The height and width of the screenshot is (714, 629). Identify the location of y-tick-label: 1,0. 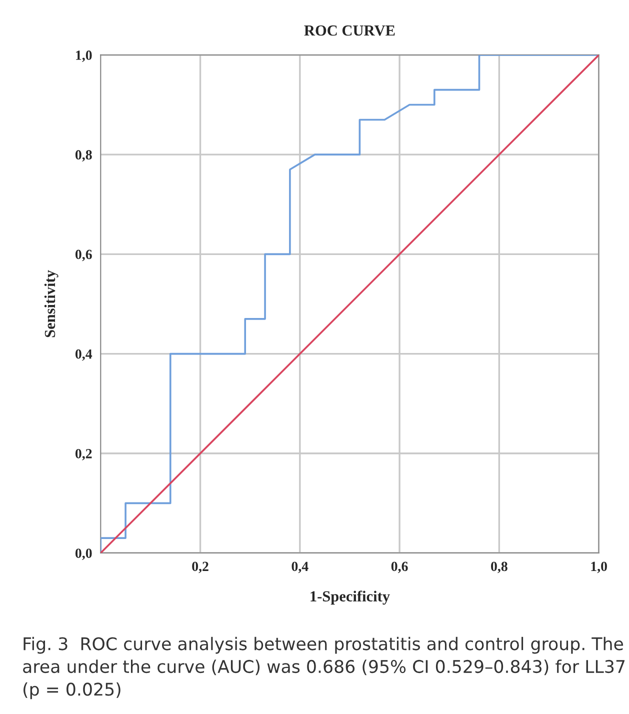
(84, 56).